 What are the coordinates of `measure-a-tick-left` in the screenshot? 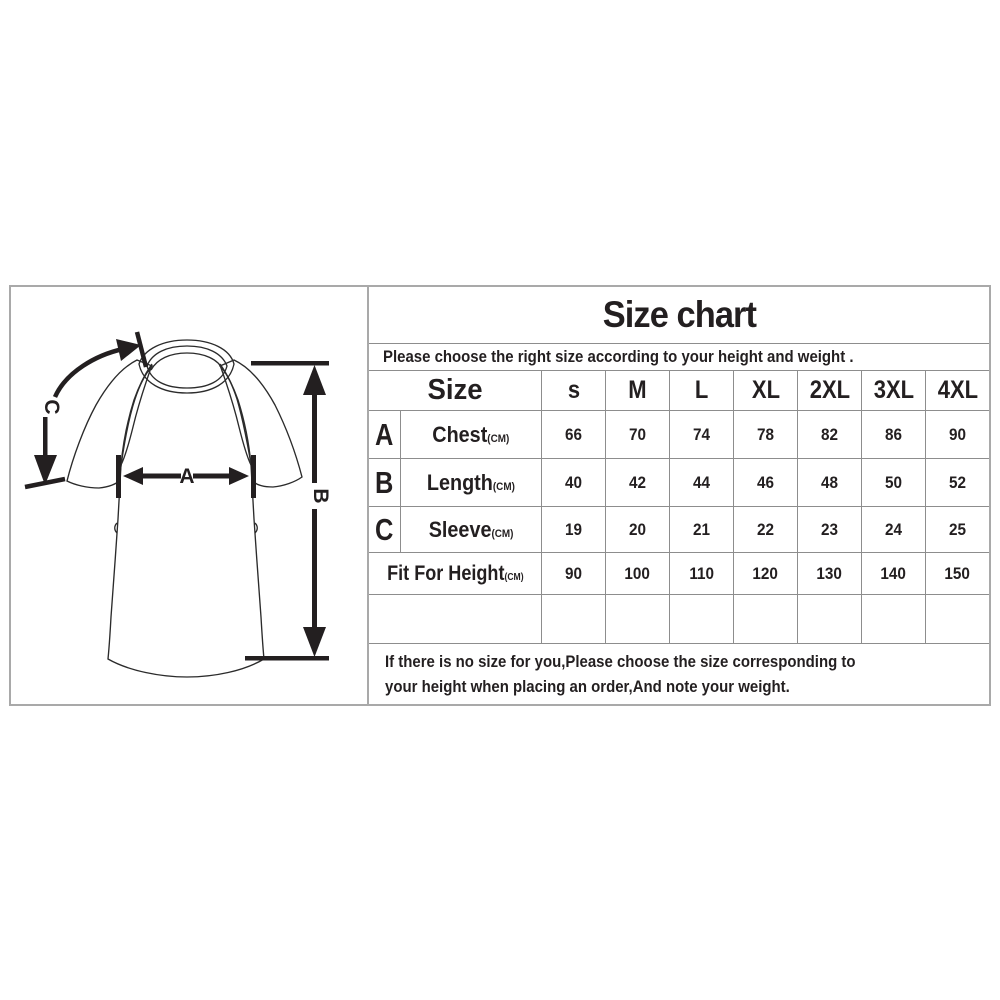 It's located at (118, 476).